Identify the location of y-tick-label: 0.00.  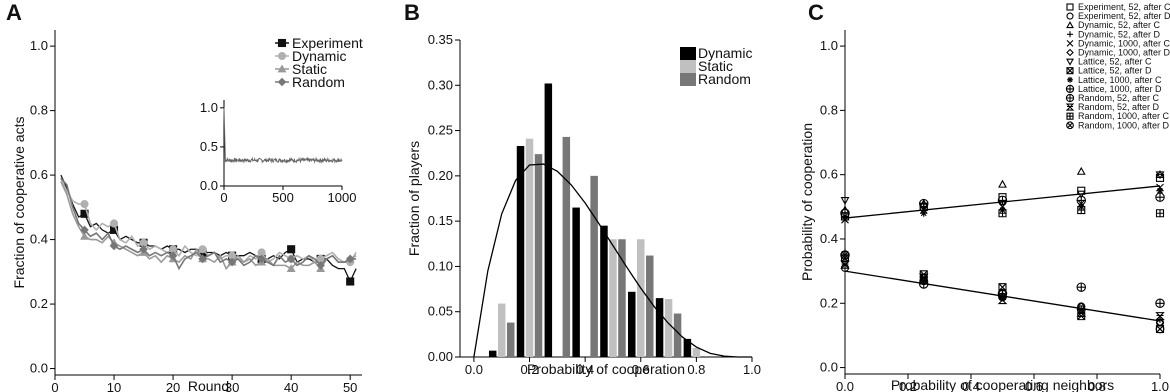
(440, 356).